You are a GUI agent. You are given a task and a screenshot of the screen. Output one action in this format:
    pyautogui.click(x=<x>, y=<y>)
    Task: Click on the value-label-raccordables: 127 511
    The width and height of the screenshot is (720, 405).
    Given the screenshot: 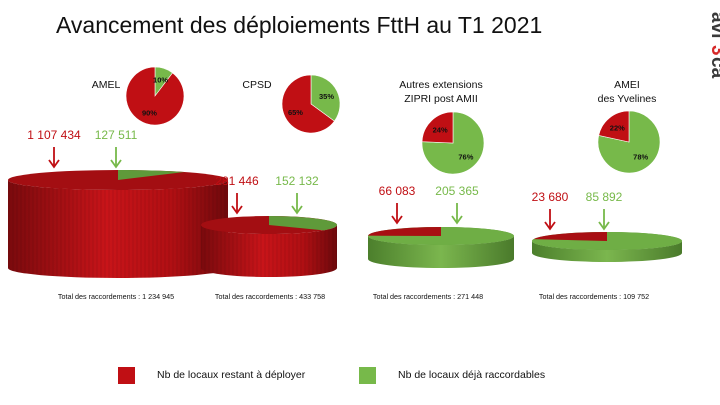 What is the action you would take?
    pyautogui.click(x=116, y=135)
    